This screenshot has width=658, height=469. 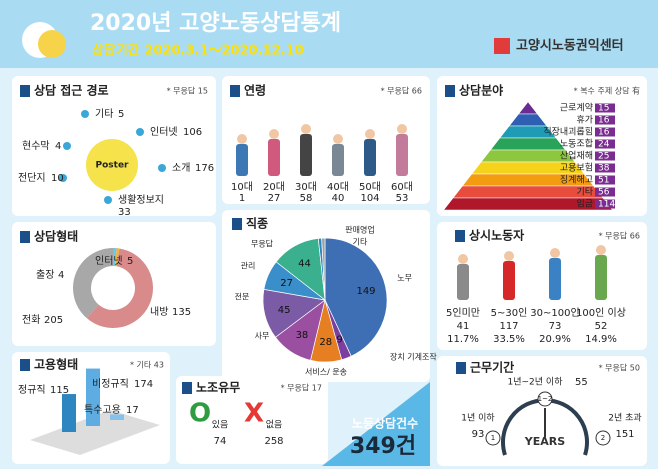 I want to click on pie-label: 사무, so click(x=262, y=336).